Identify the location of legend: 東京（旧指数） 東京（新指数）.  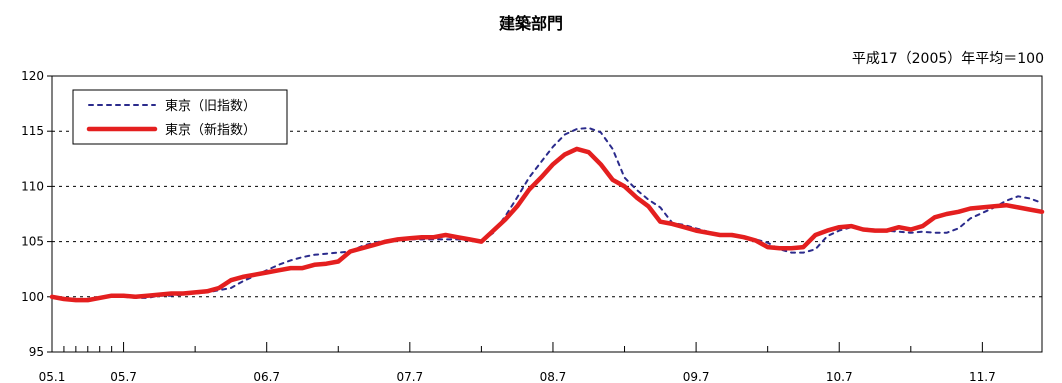
(180, 117).